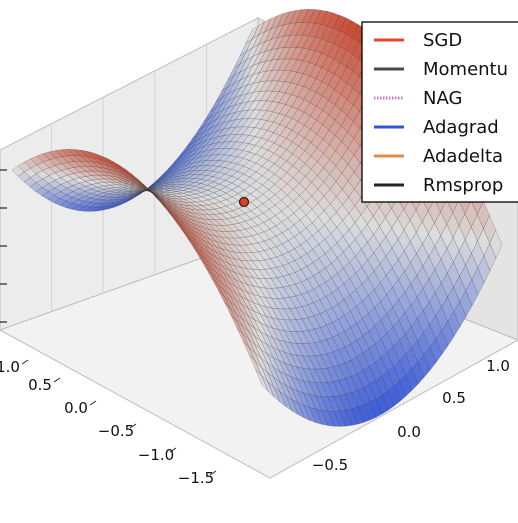  I want to click on legend-label-adadelta: Adadelta, so click(463, 156).